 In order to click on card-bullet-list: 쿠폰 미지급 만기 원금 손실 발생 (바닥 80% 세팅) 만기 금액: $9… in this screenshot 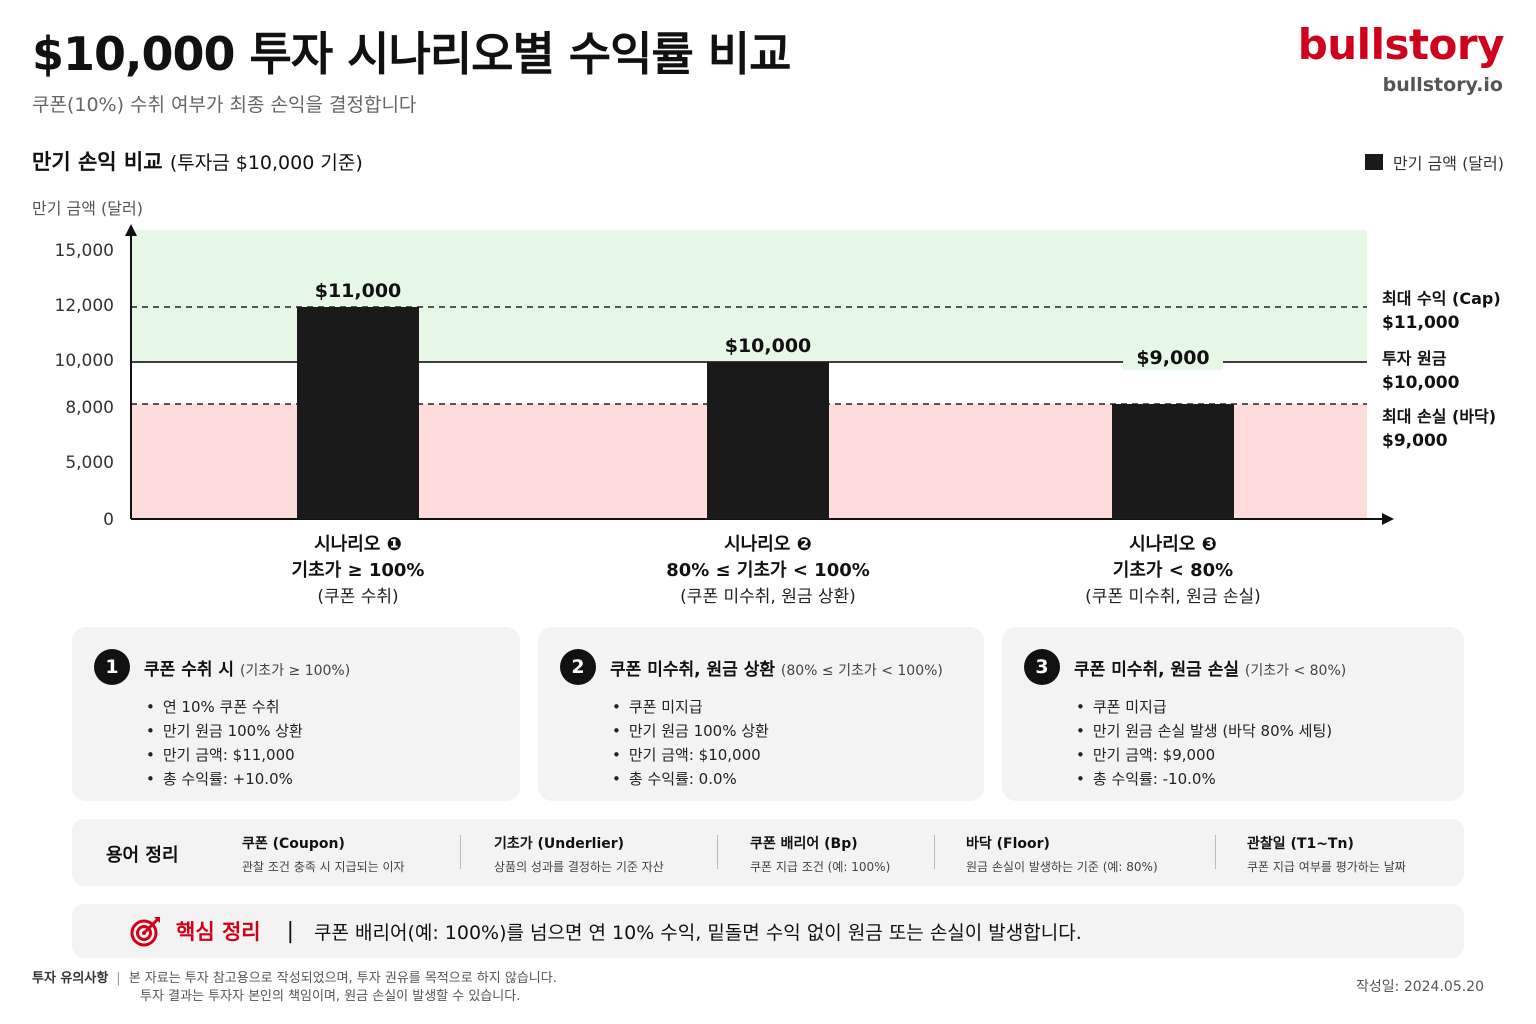, I will do `click(1259, 743)`.